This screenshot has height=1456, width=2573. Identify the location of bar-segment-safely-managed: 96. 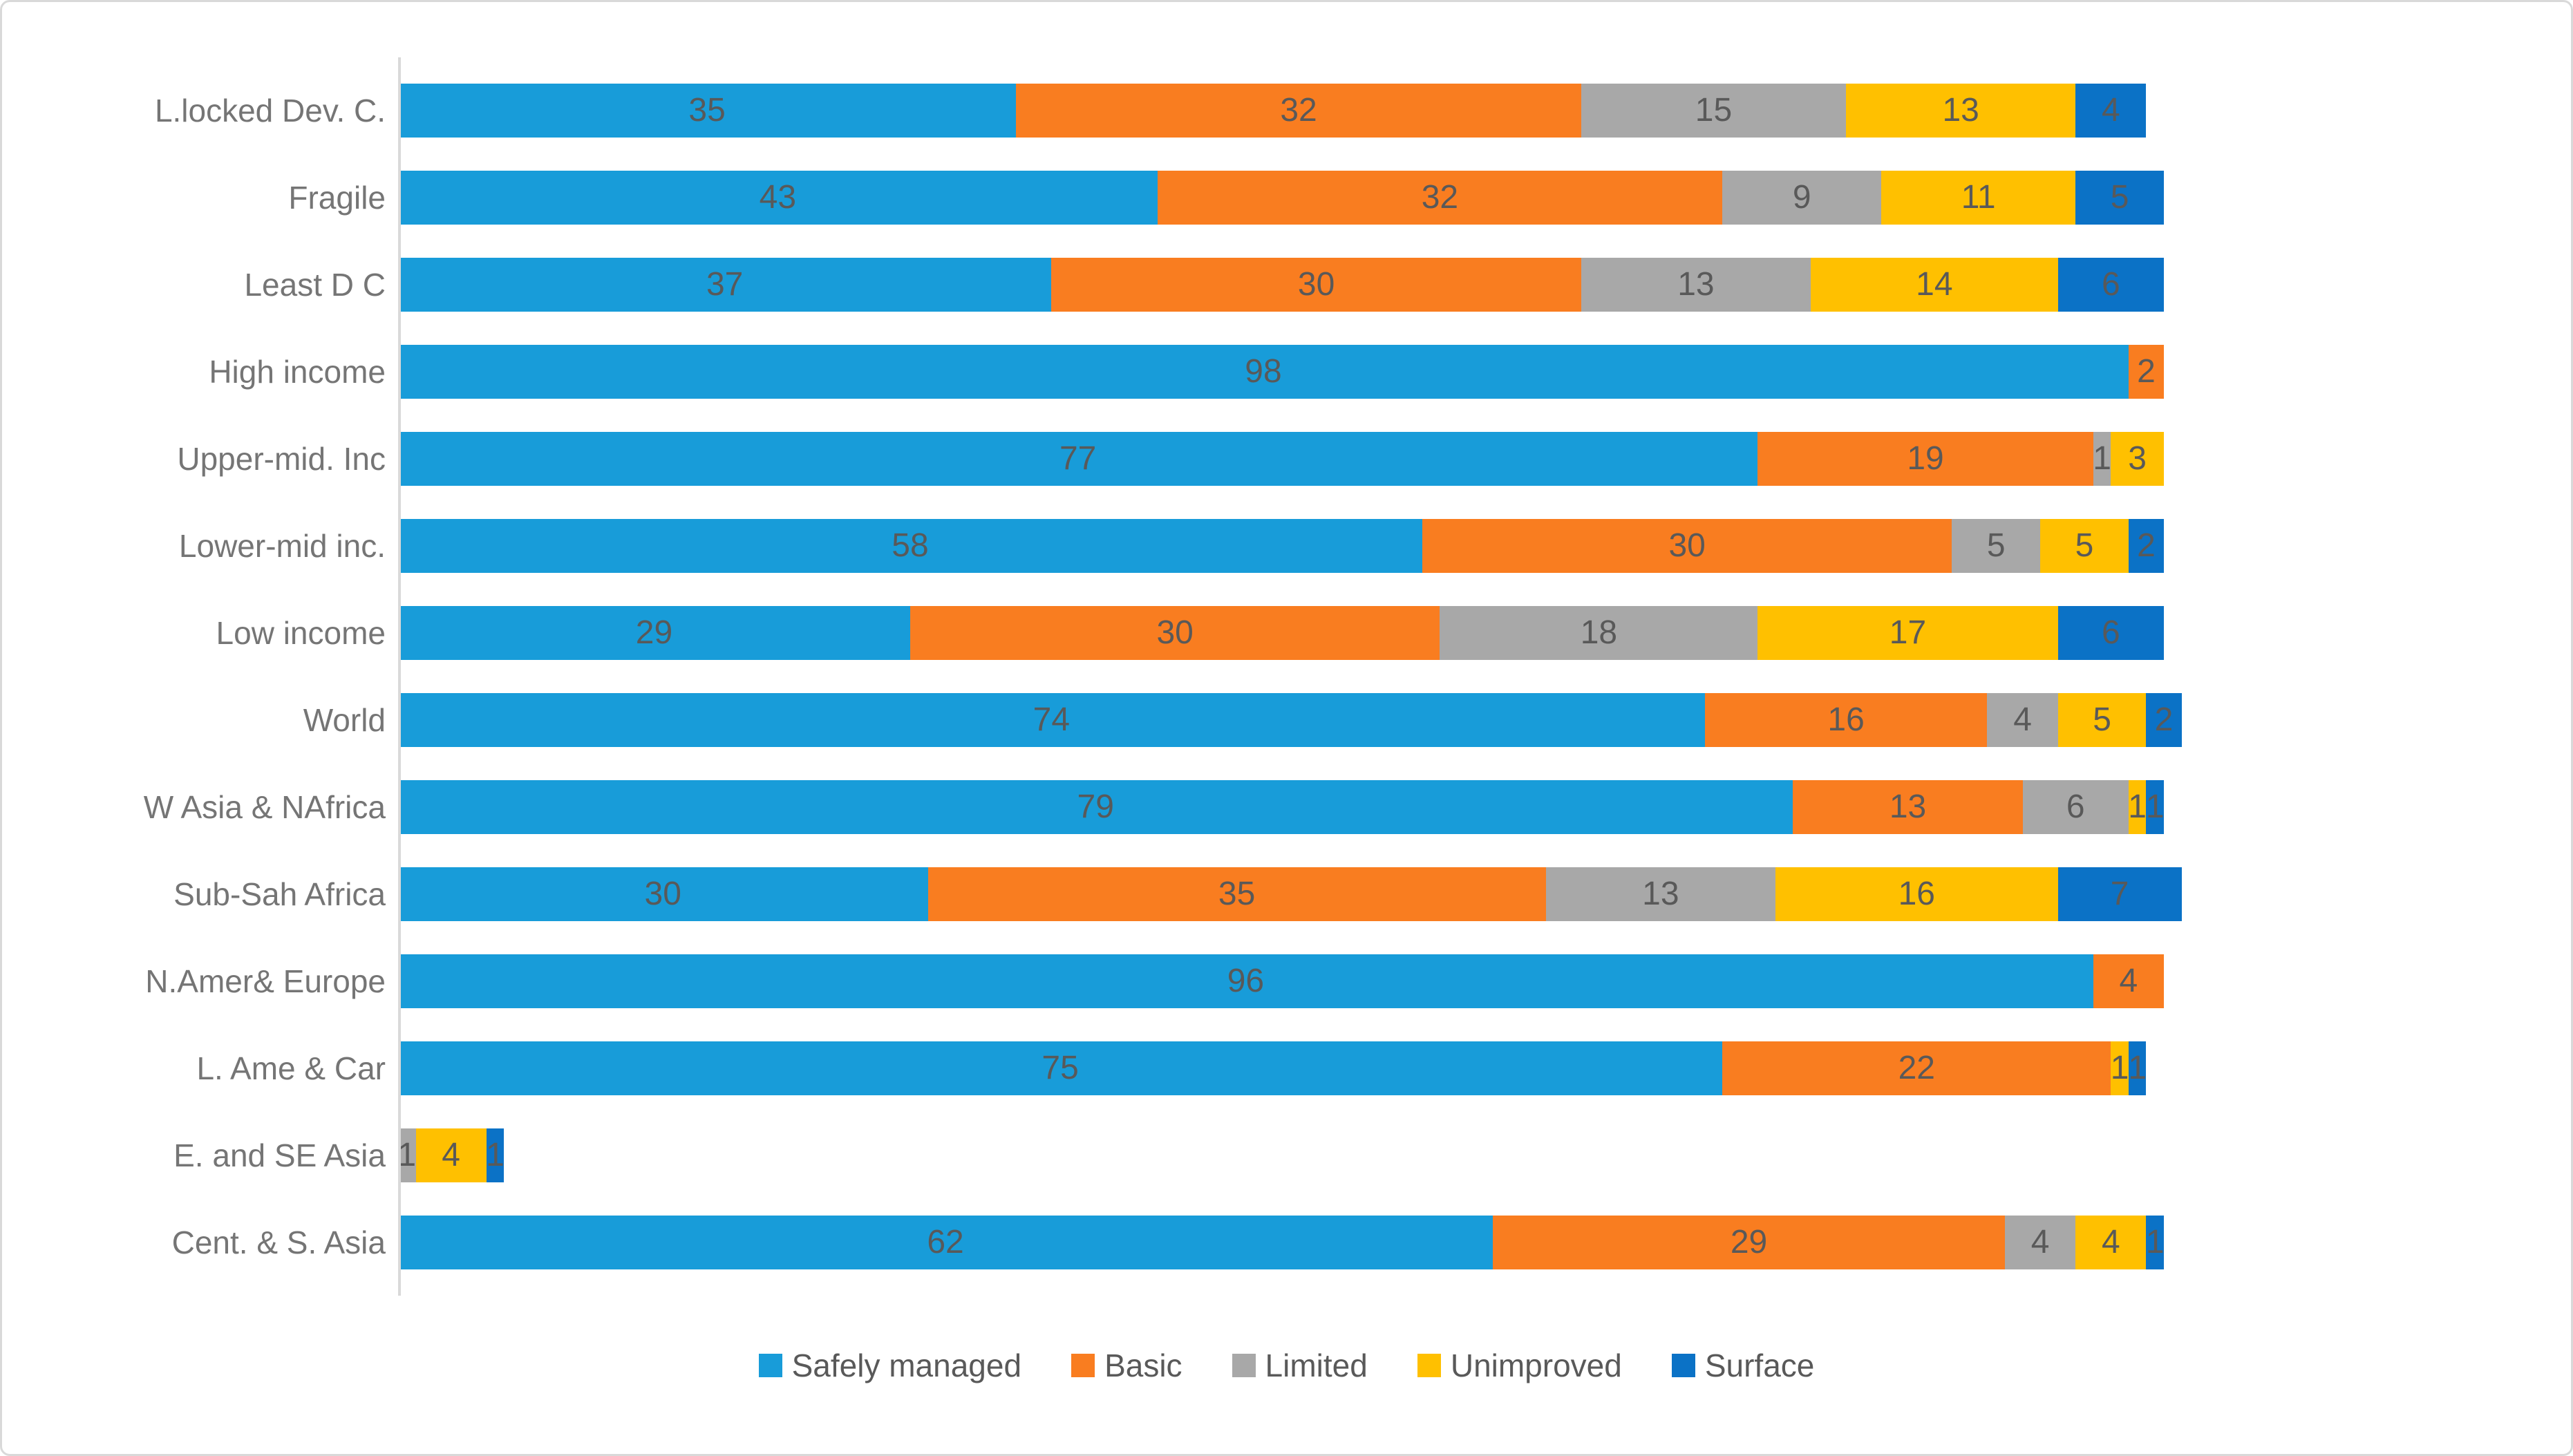
(1245, 981).